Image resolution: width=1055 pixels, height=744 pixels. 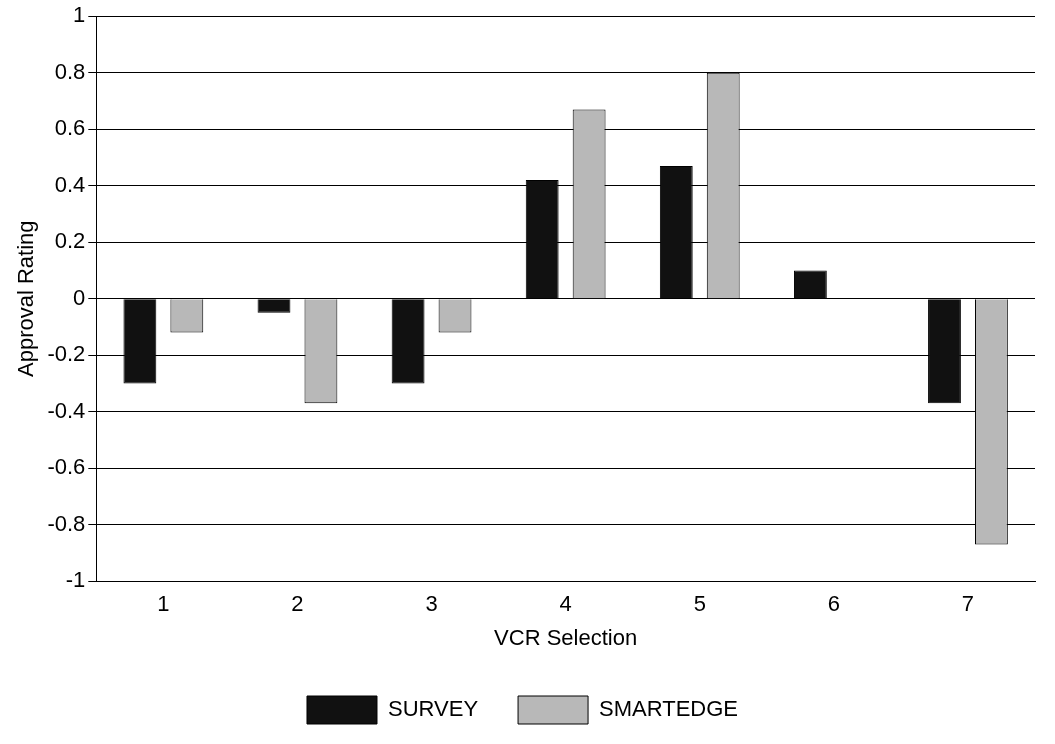 What do you see at coordinates (699, 604) in the screenshot?
I see `x-tick-label: 5` at bounding box center [699, 604].